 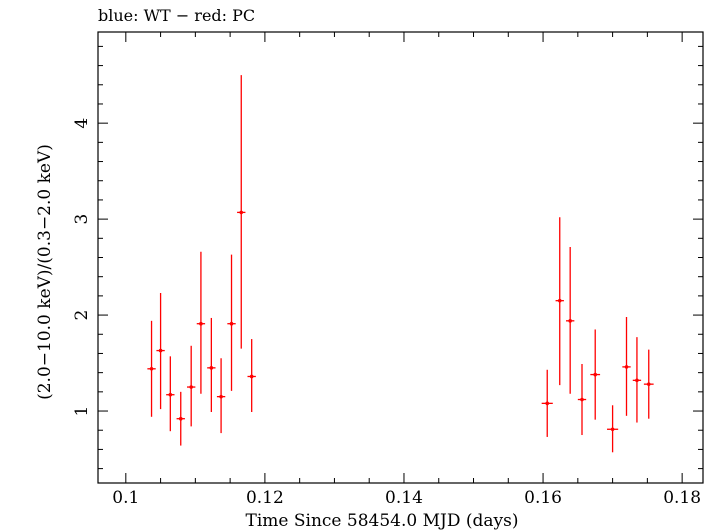 What do you see at coordinates (176, 15) in the screenshot?
I see `chart-title: blue: WT − red: PC` at bounding box center [176, 15].